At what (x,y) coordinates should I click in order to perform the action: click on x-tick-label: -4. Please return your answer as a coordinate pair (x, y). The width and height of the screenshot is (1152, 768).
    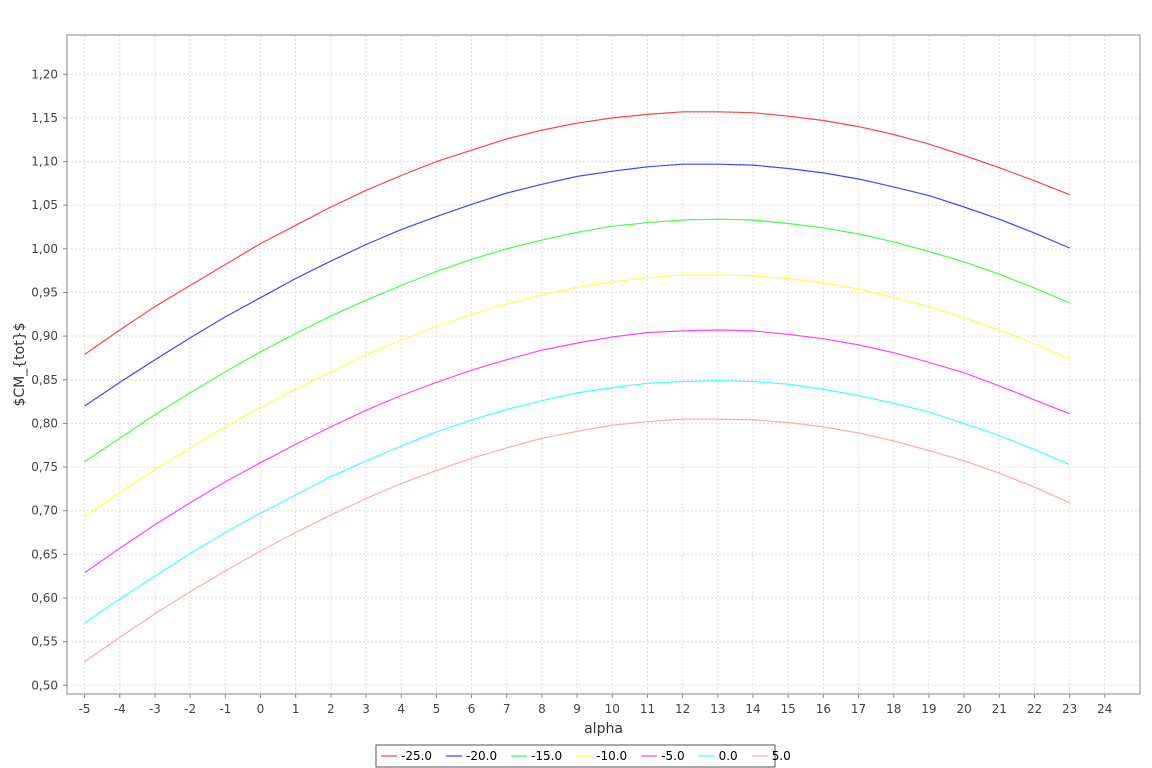
    Looking at the image, I should click on (120, 709).